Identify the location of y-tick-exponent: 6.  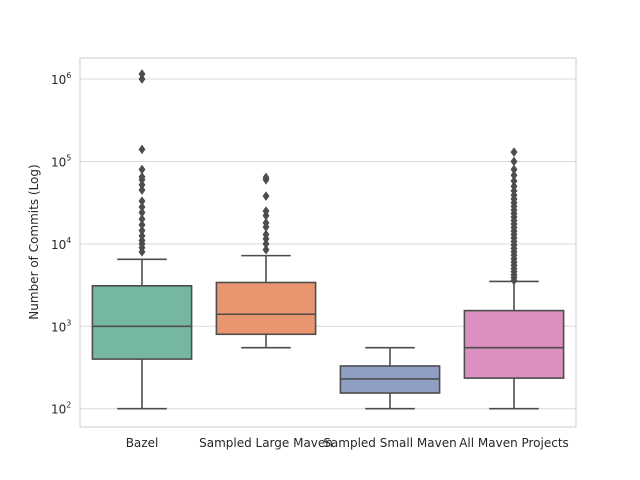
(68, 75).